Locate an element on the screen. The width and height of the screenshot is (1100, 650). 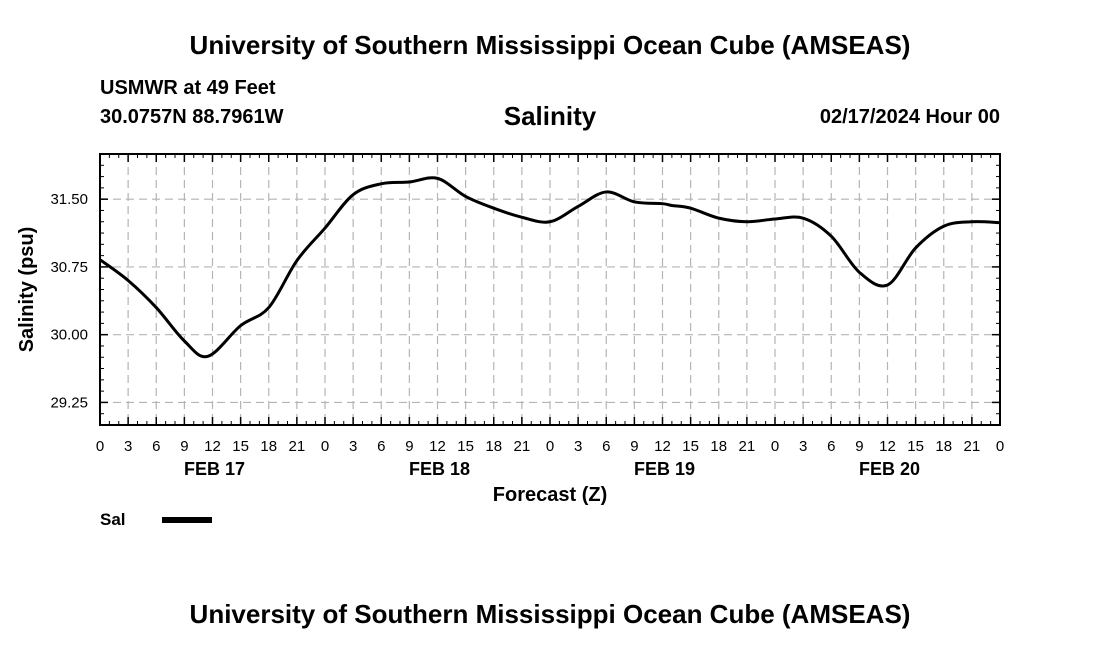
x-axis-title: Forecast (Z) is located at coordinates (550, 495).